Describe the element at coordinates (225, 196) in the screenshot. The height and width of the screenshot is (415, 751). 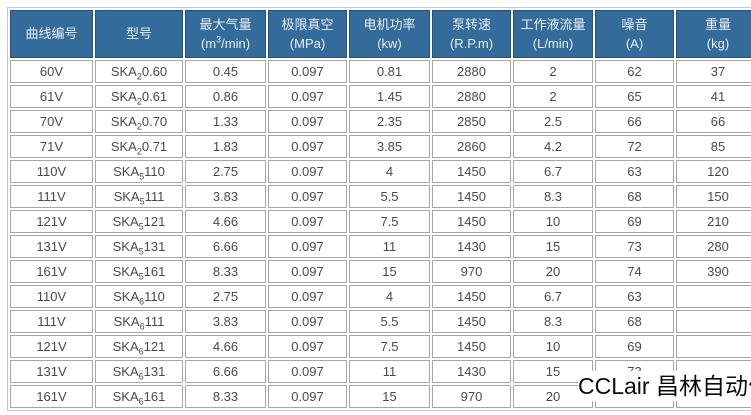
I see `cell-max-air-volume: 3.83` at that location.